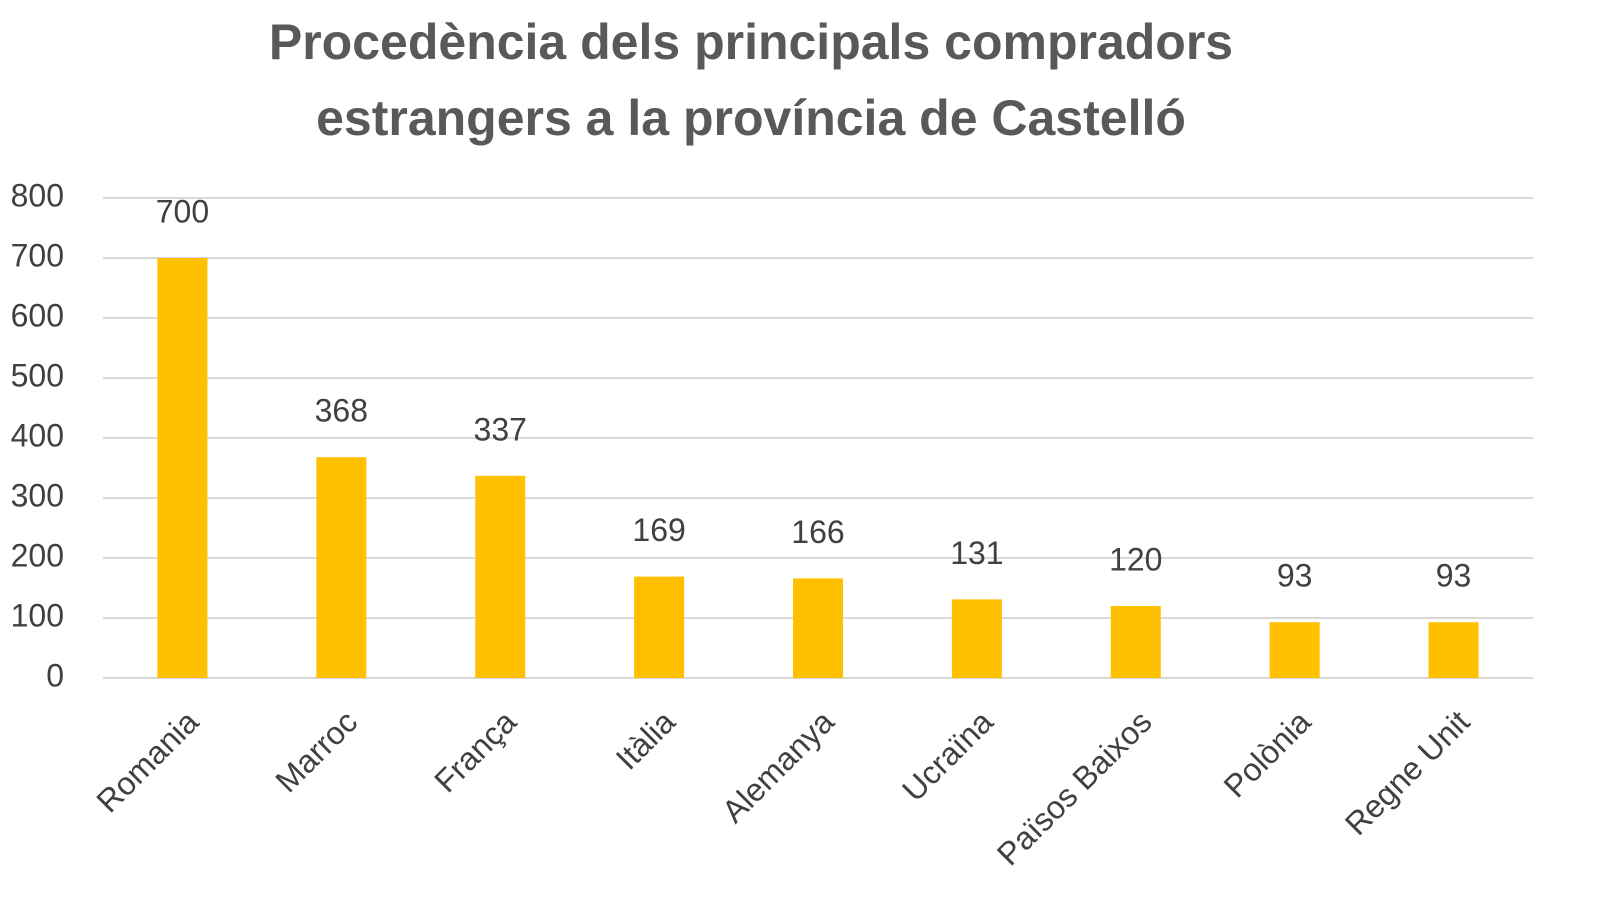  I want to click on data-label: 166, so click(817, 532).